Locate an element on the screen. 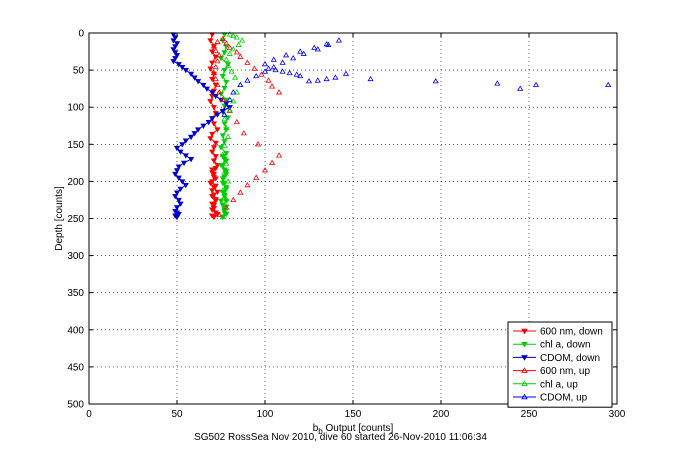 The image size is (681, 454). legend-label: chl a, down is located at coordinates (565, 345).